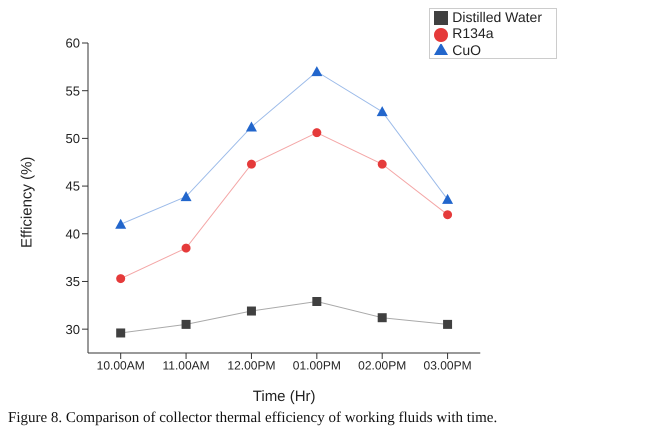  What do you see at coordinates (467, 50) in the screenshot?
I see `legend-label: CuO` at bounding box center [467, 50].